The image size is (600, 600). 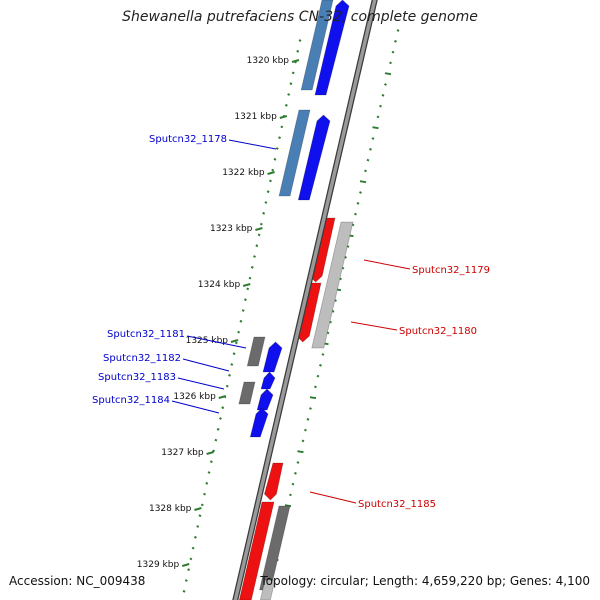 What do you see at coordinates (256, 550) in the screenshot?
I see `reverse-gene-bar` at bounding box center [256, 550].